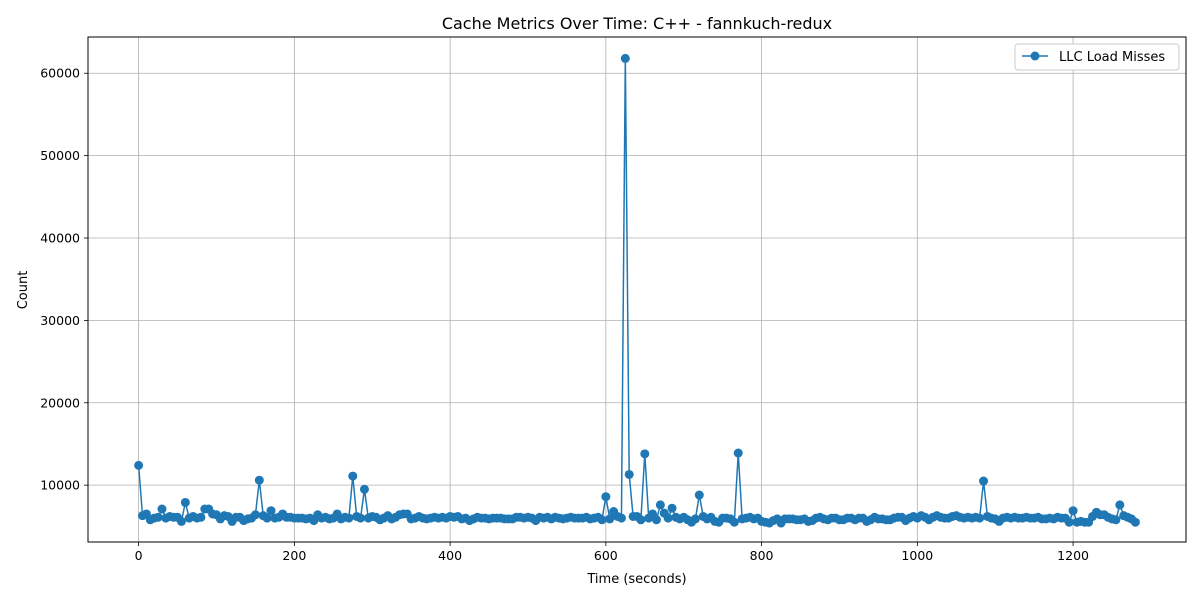 This screenshot has height=600, width=1200. Describe the element at coordinates (64, 279) in the screenshot. I see `y-axis: 10000 20000 30000 40000 50000 60000` at that location.